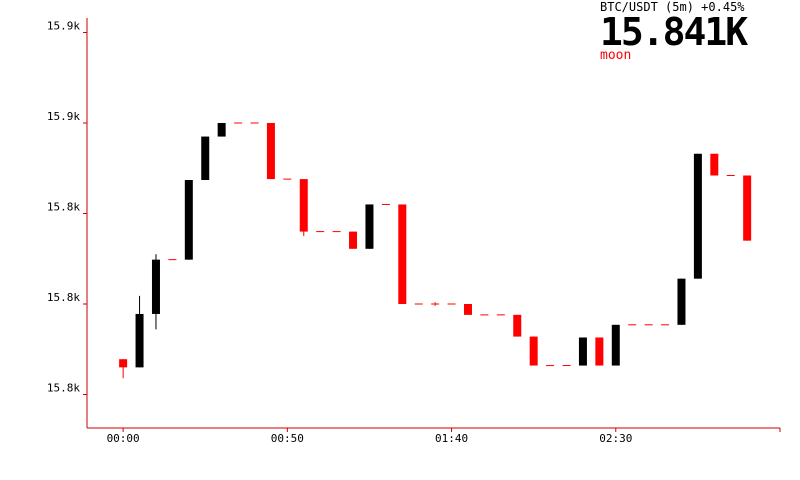 This screenshot has width=800, height=480. I want to click on ticker-header: BTC/USDT (5m) +0.45% 15.841K moon, so click(690, 31).